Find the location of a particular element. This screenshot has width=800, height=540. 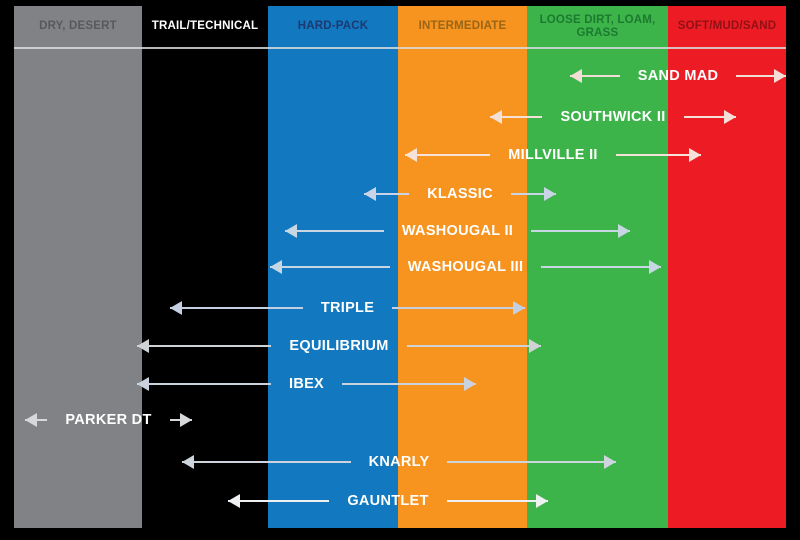

tire-range-row: GAUNTLET is located at coordinates (388, 501).